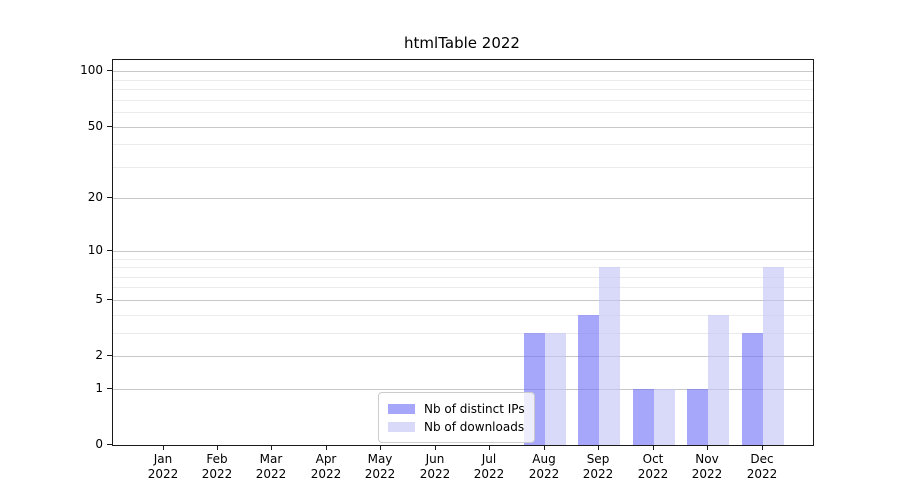  Describe the element at coordinates (326, 459) in the screenshot. I see `x-tick-month: Apr` at that location.